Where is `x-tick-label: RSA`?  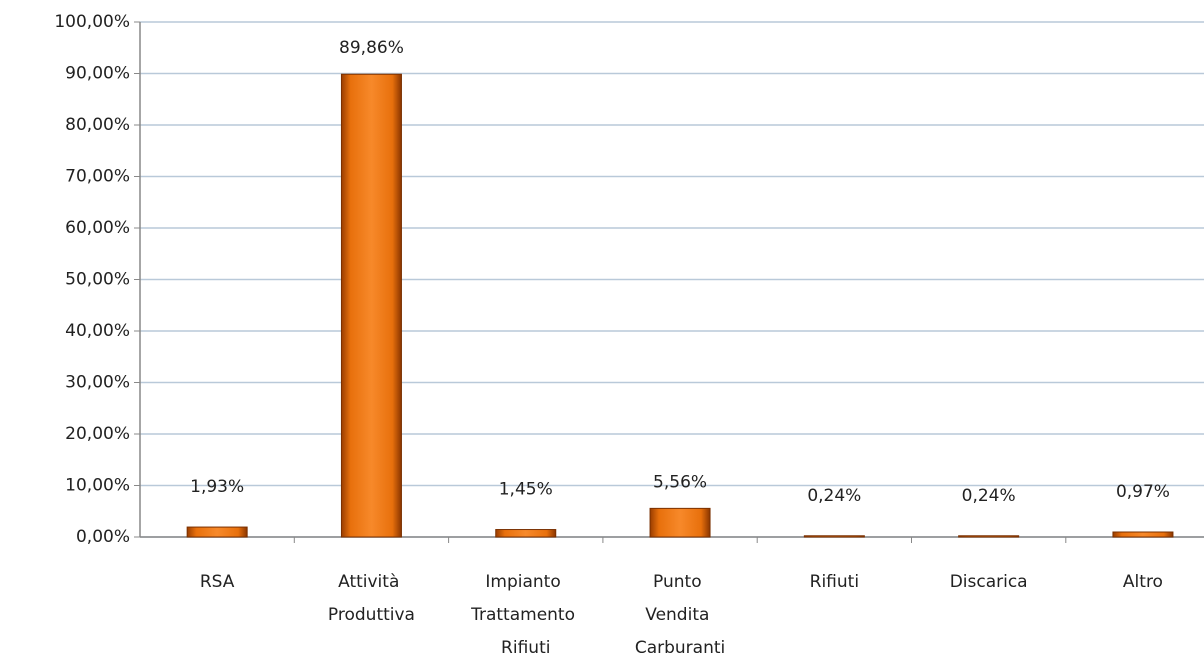 x-tick-label: RSA is located at coordinates (217, 582).